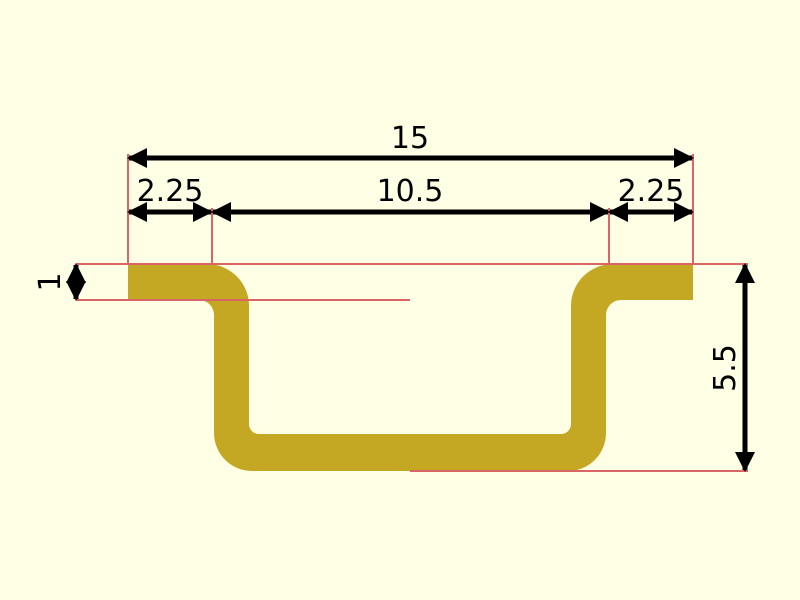 Image resolution: width=800 pixels, height=600 pixels. I want to click on label-right-flange: 2.25, so click(651, 191).